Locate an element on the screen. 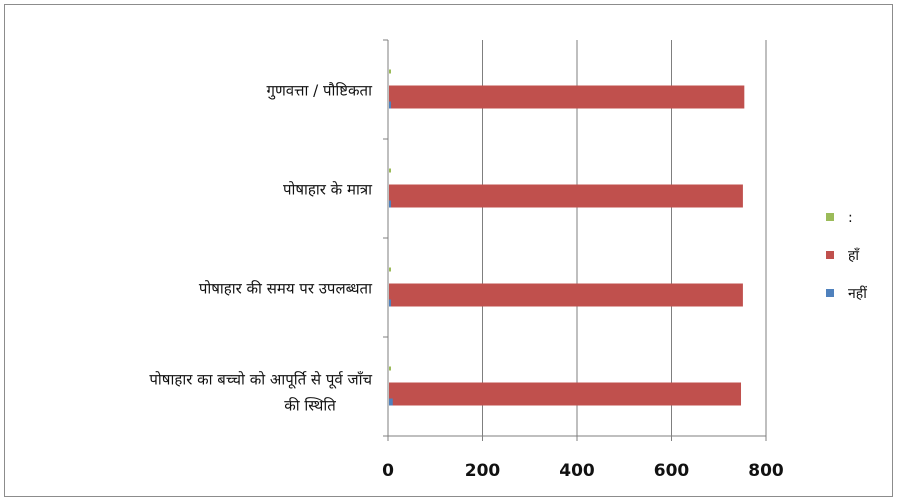 The width and height of the screenshot is (899, 503). category-label-0: गुणवत्ता / पौष्टिकता is located at coordinates (320, 91).